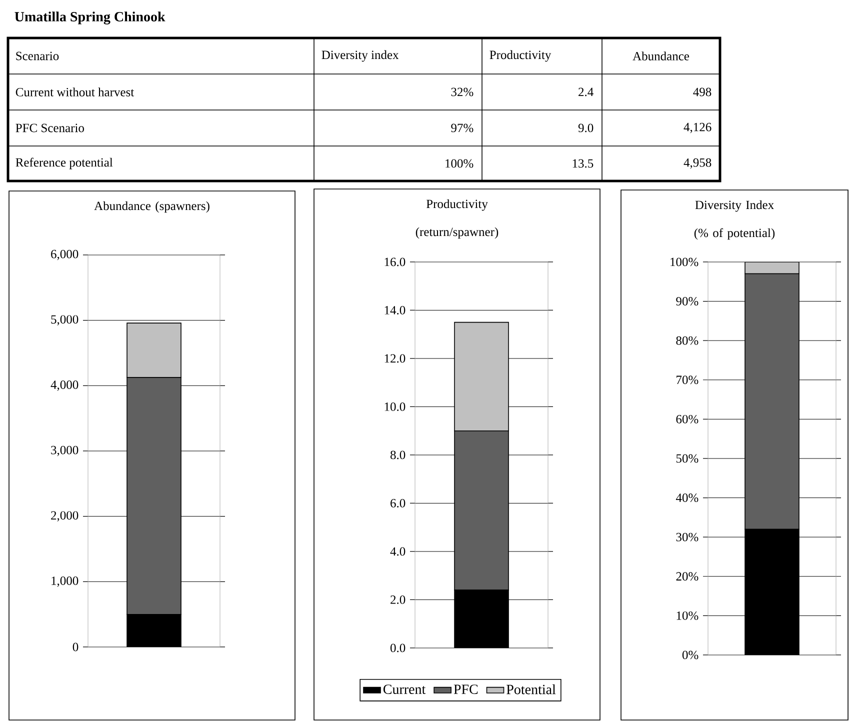 The height and width of the screenshot is (721, 849). I want to click on chart-title: Abundance (spawners), so click(152, 207).